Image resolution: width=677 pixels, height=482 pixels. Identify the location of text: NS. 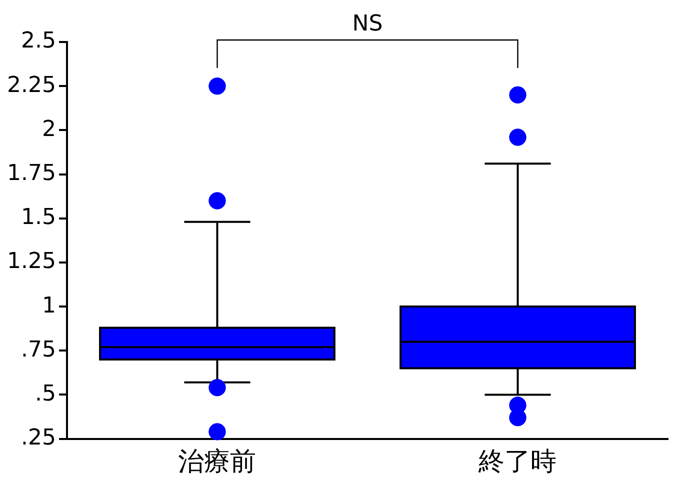
(367, 24).